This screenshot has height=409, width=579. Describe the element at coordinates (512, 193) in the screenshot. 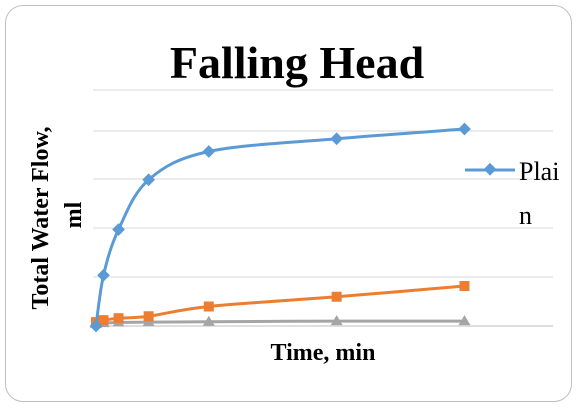

I see `legend: Plai n` at that location.